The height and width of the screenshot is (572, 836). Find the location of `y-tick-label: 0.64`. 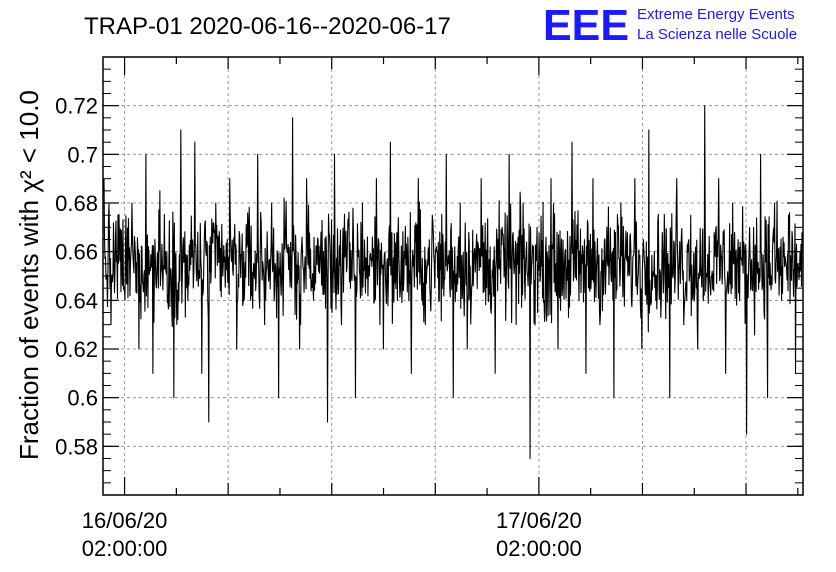

y-tick-label: 0.64 is located at coordinates (76, 300).